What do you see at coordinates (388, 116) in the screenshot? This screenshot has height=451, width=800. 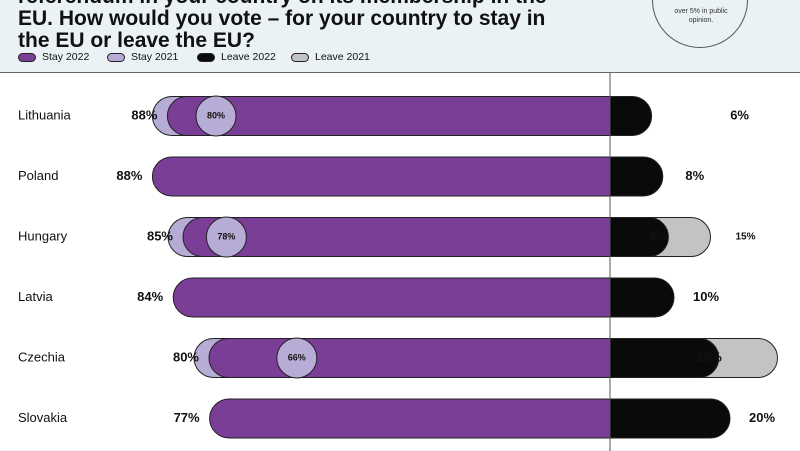 I see `bar-stay-2022-lithuania` at bounding box center [388, 116].